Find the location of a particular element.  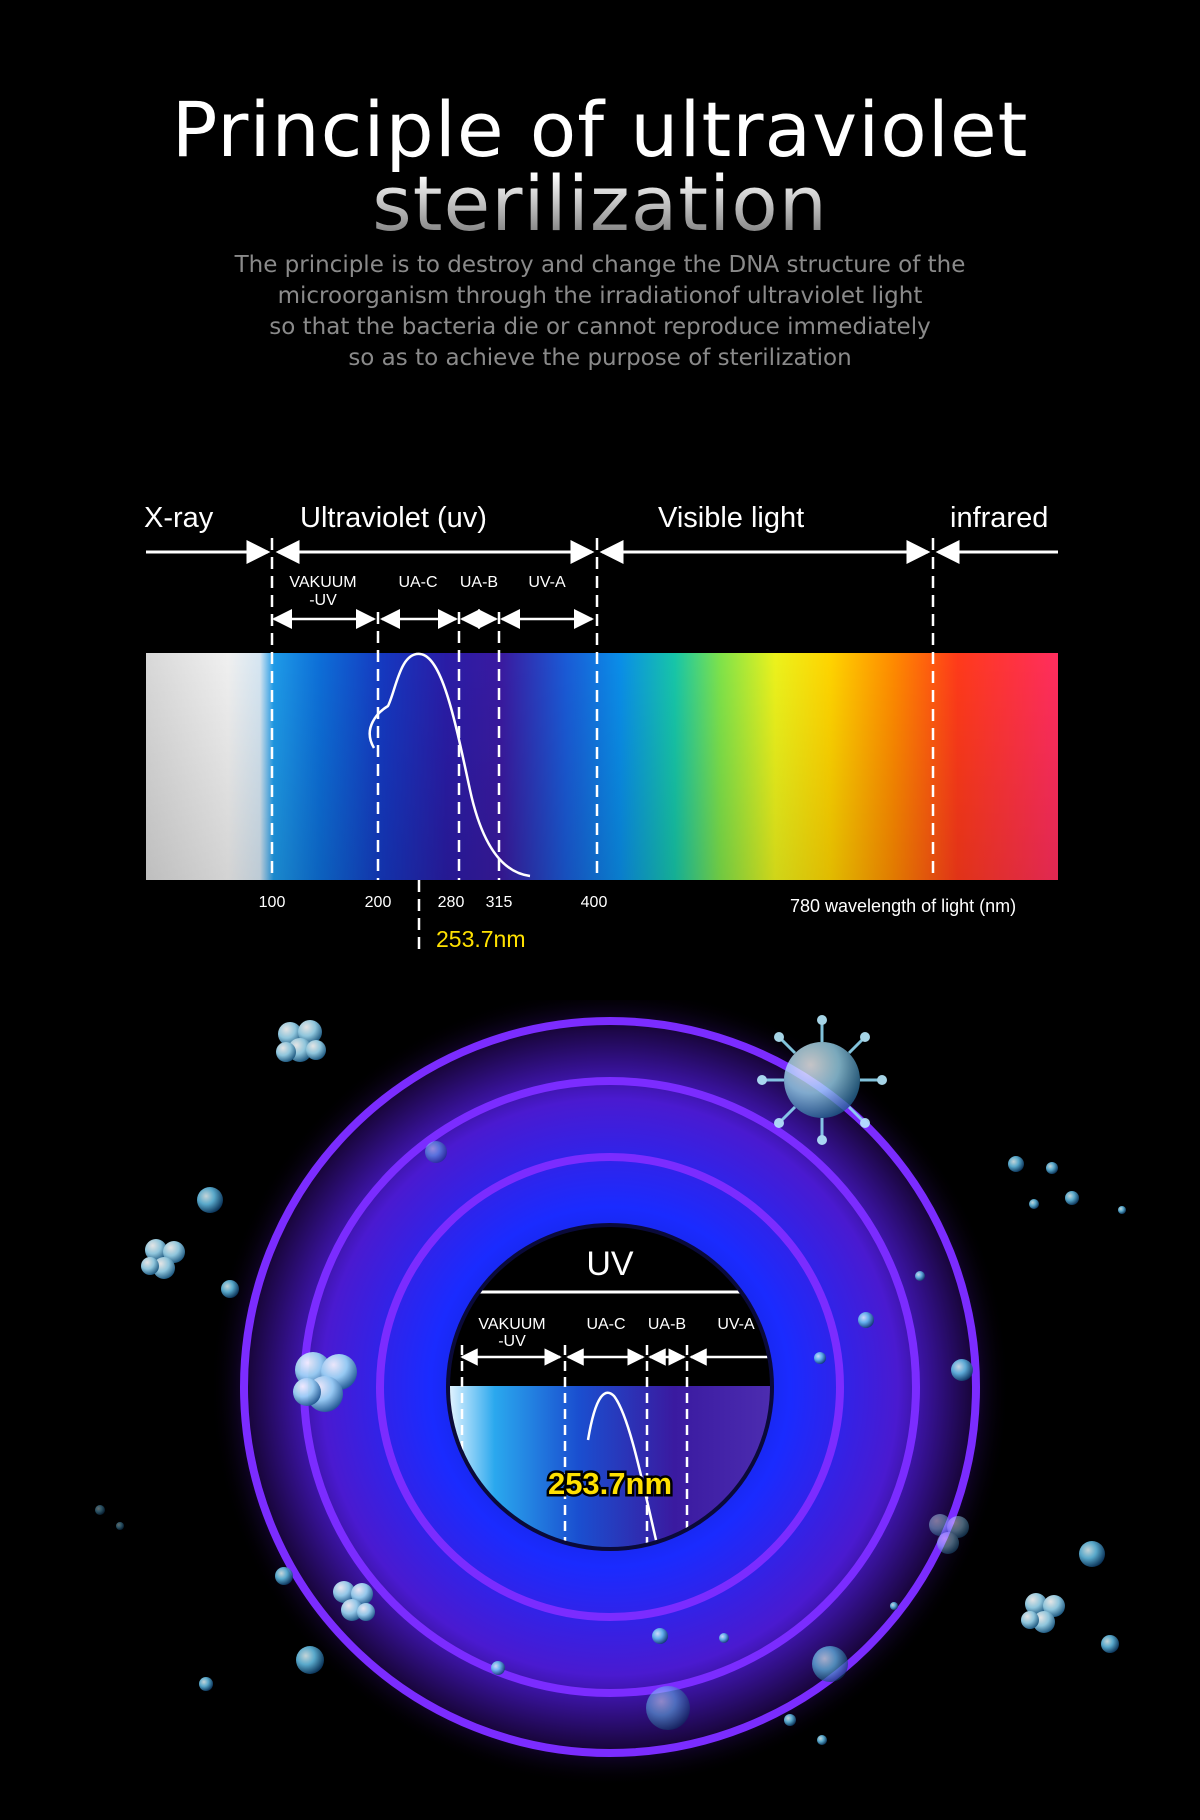

peak-wavelength-label: 253.7nm is located at coordinates (481, 939).